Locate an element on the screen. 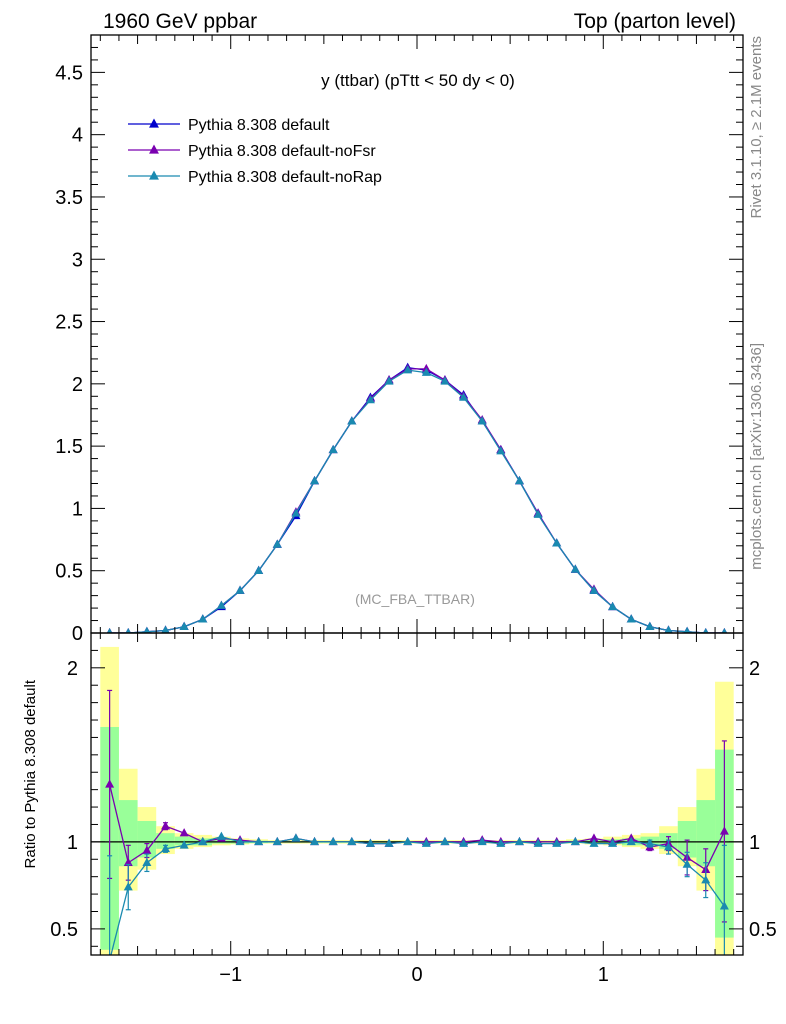 The width and height of the screenshot is (786, 1024). legend-label: Pythia 8.308 default is located at coordinates (259, 125).